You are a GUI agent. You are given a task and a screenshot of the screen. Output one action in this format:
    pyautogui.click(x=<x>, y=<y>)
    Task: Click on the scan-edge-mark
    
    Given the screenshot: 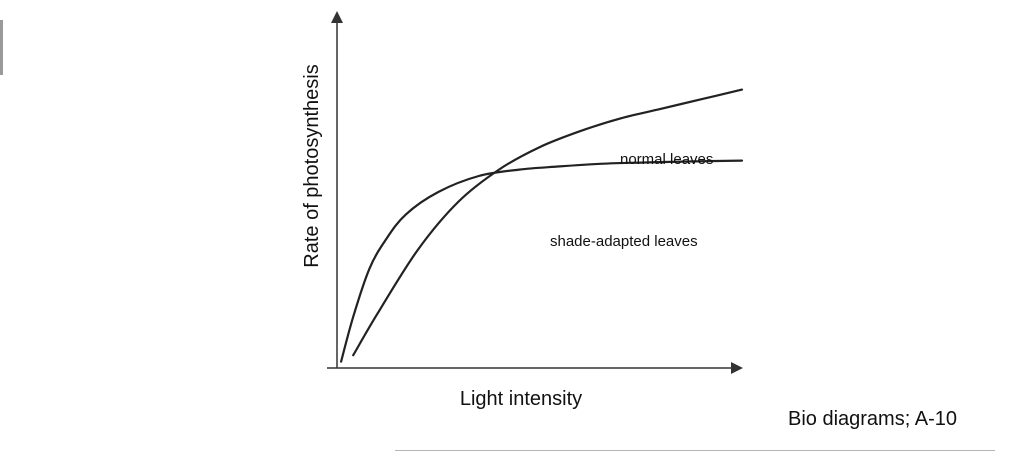 What is the action you would take?
    pyautogui.click(x=1, y=47)
    